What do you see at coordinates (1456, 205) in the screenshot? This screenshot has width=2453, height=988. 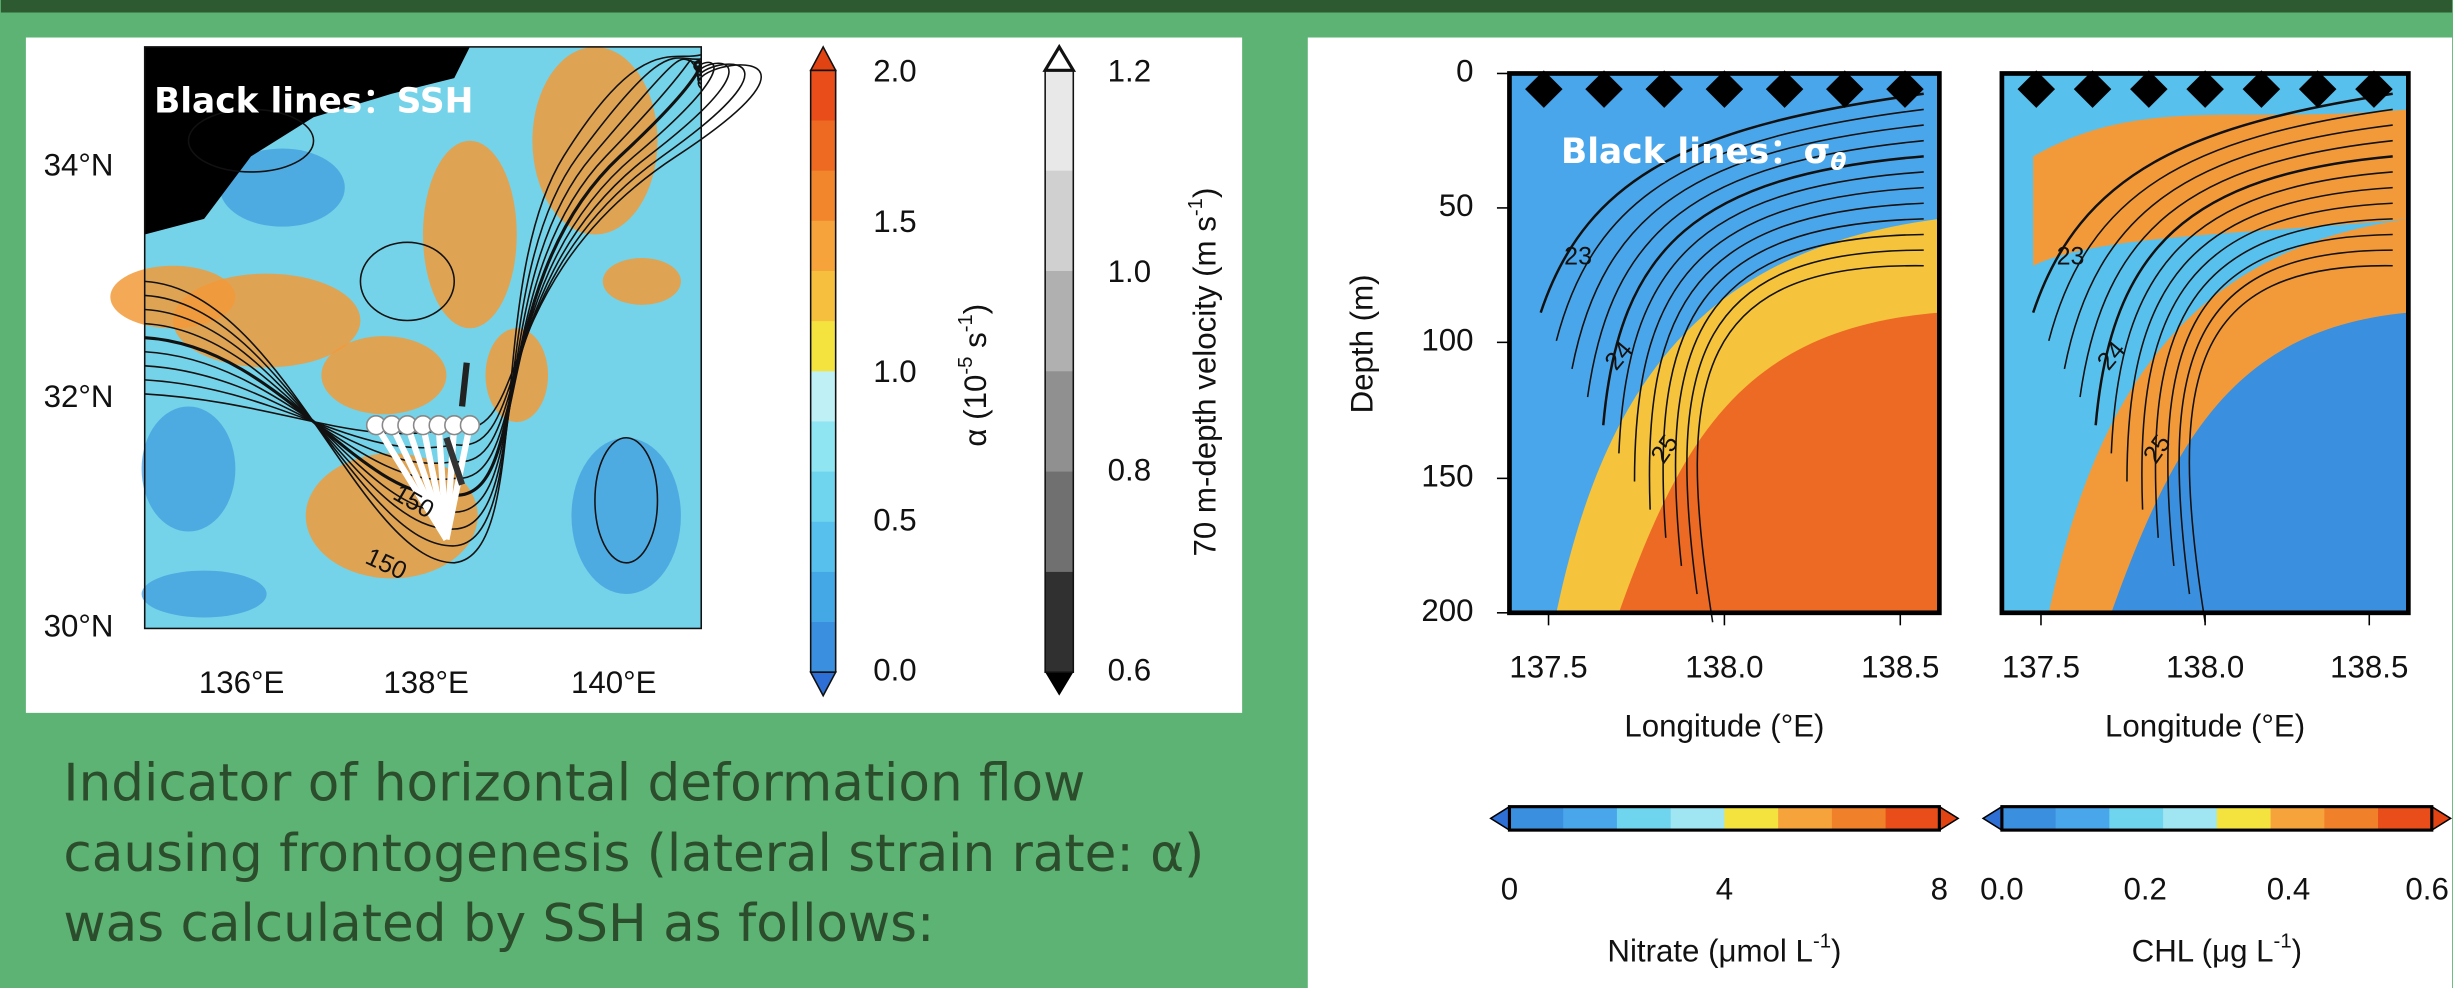 I see `y-label: 50` at bounding box center [1456, 205].